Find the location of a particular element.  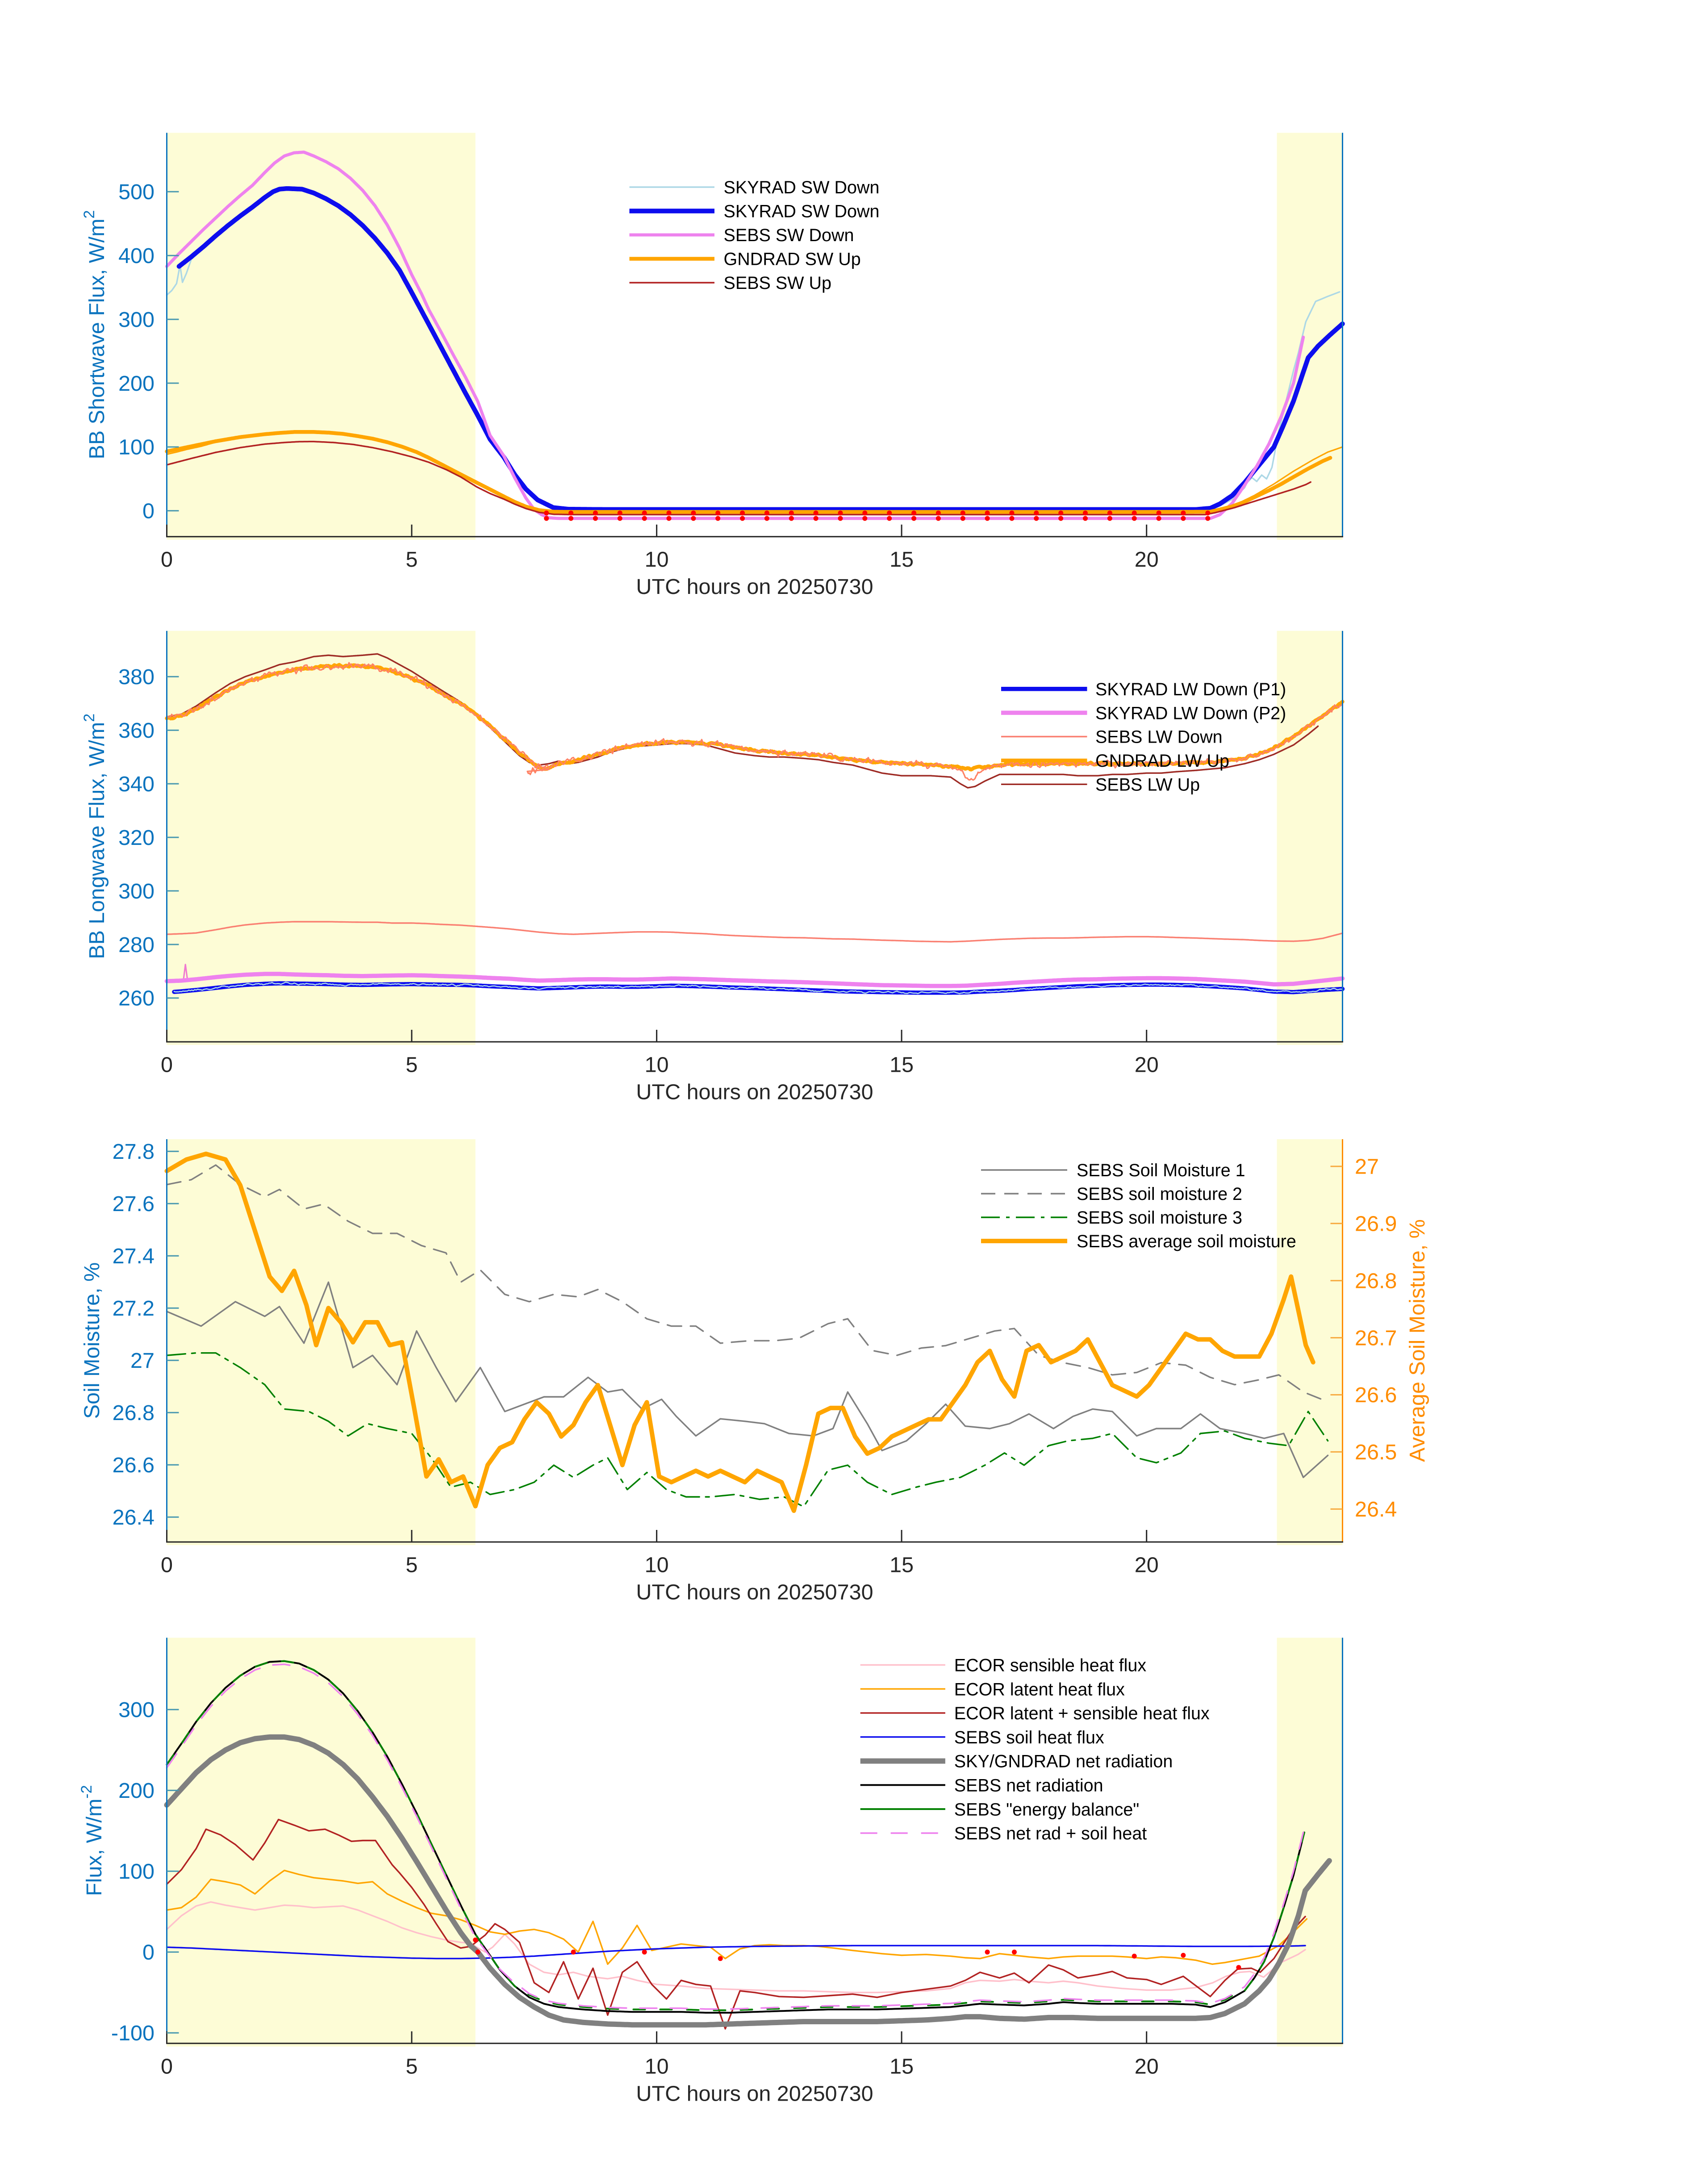

svg-text: SEBS SW Up is located at coordinates (777, 283).